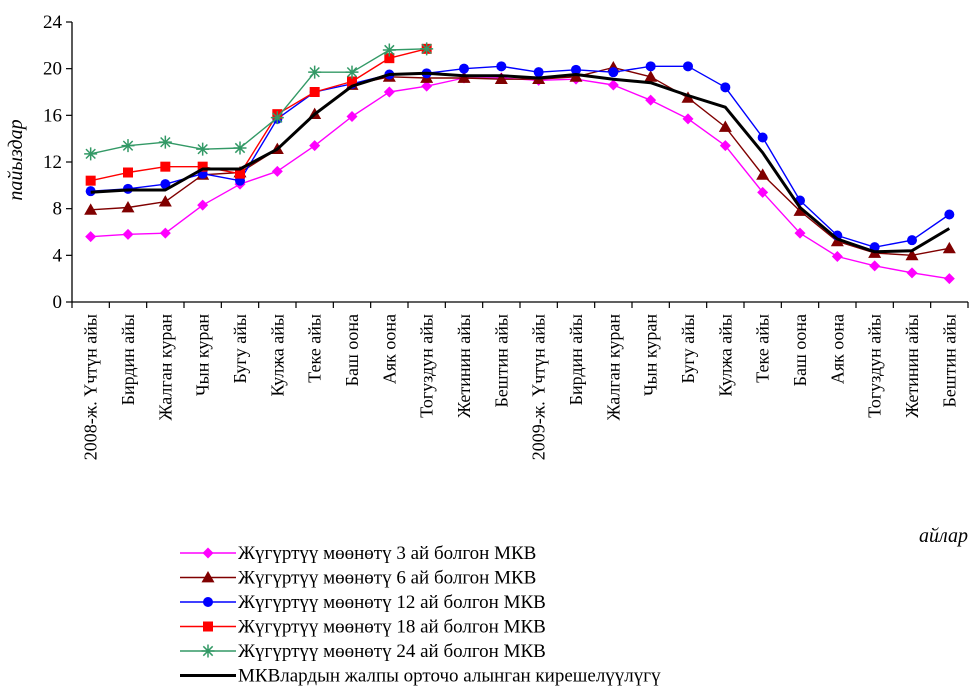 This screenshot has width=977, height=697. I want to click on x-tick-label: Теке айы, so click(315, 348).